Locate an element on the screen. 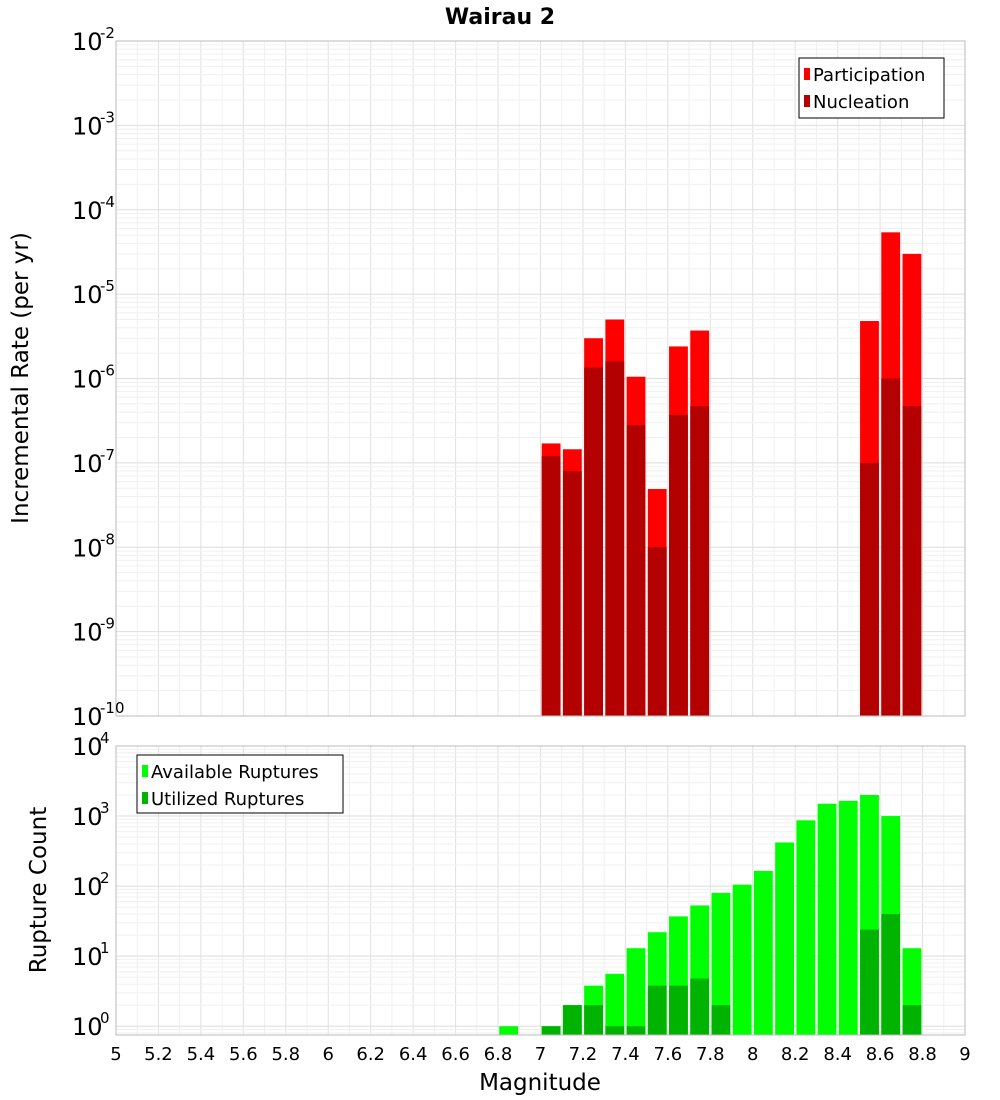  count-legend-label: Utilized Ruptures is located at coordinates (227, 799).